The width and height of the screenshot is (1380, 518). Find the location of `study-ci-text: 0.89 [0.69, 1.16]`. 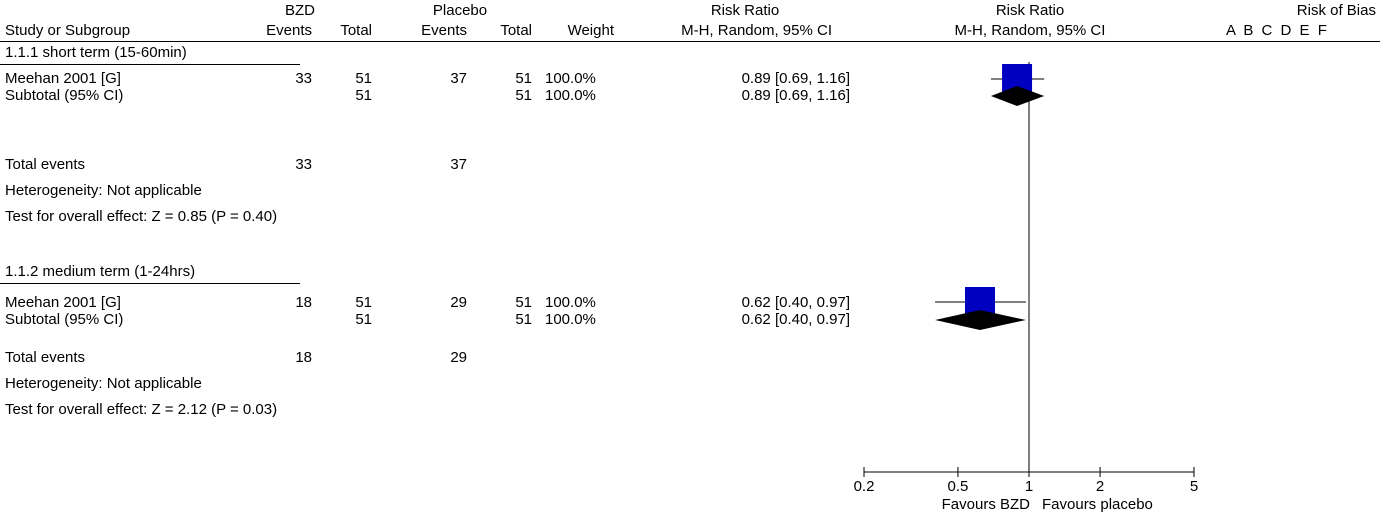

study-ci-text: 0.89 [0.69, 1.16] is located at coordinates (795, 78).